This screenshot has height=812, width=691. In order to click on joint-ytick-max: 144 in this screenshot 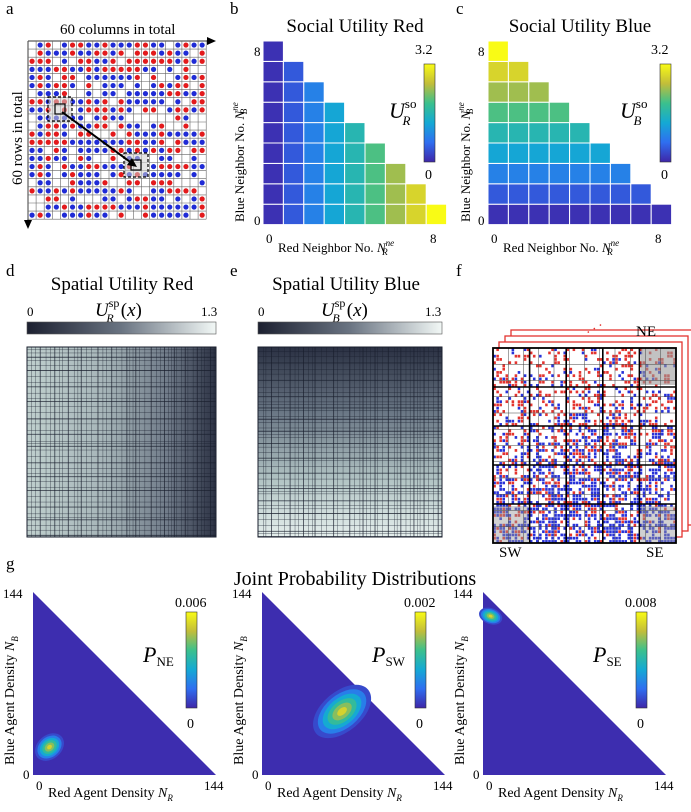, I will do `click(242, 593)`.